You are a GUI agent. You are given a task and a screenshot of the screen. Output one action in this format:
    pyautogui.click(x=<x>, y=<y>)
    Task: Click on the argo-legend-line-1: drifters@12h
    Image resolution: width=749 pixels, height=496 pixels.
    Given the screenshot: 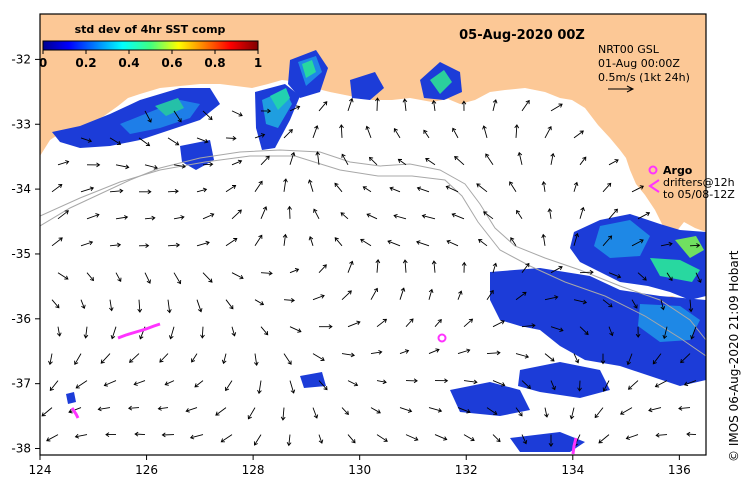 What is the action you would take?
    pyautogui.click(x=699, y=182)
    